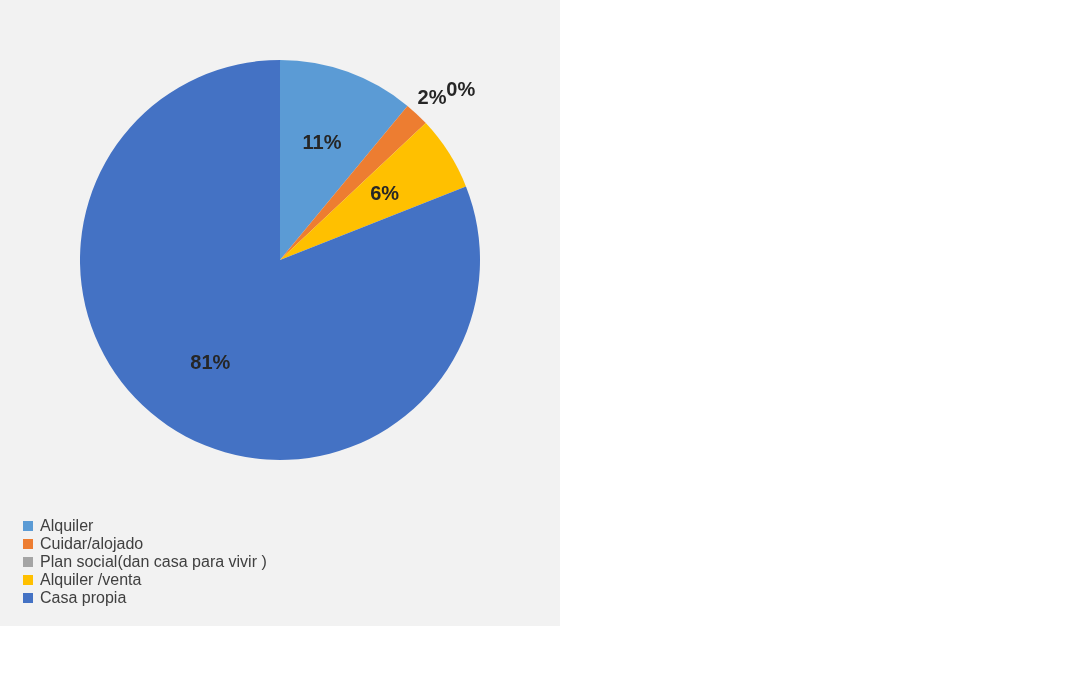 This screenshot has height=691, width=1088. Describe the element at coordinates (91, 579) in the screenshot. I see `legend-label: Alquiler /venta` at that location.